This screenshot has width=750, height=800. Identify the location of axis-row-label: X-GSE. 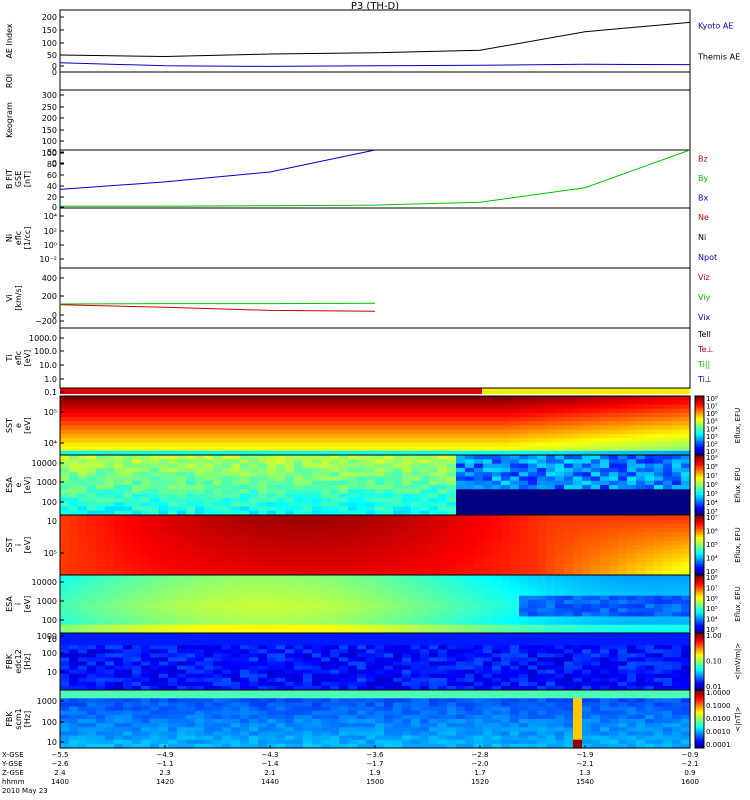
(13, 755).